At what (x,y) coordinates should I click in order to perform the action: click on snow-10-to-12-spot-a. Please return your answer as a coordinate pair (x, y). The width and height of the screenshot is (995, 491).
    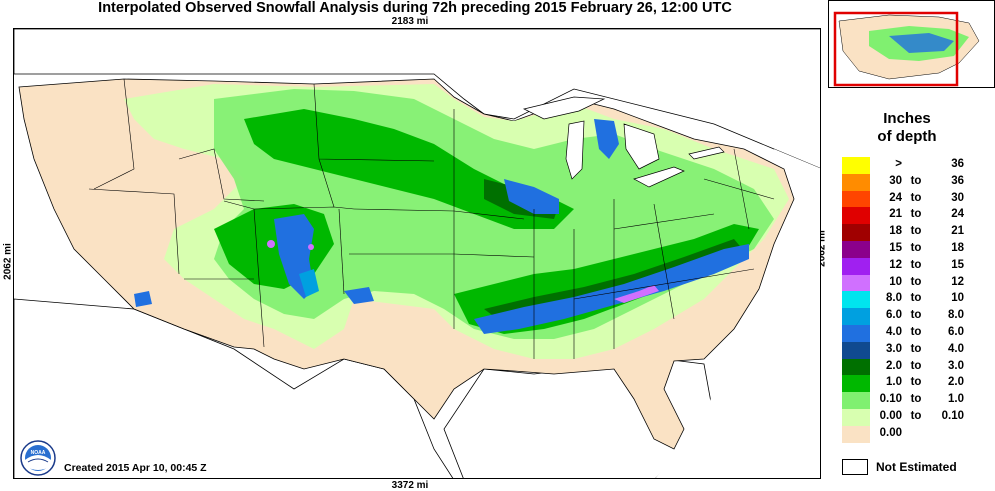
    Looking at the image, I should click on (271, 244).